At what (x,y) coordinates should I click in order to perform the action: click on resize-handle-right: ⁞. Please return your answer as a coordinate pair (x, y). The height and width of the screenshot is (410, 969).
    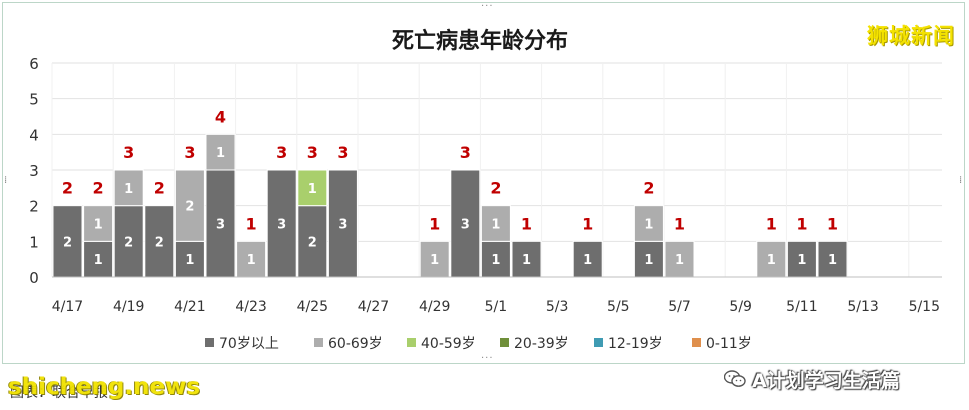
    Looking at the image, I should click on (961, 180).